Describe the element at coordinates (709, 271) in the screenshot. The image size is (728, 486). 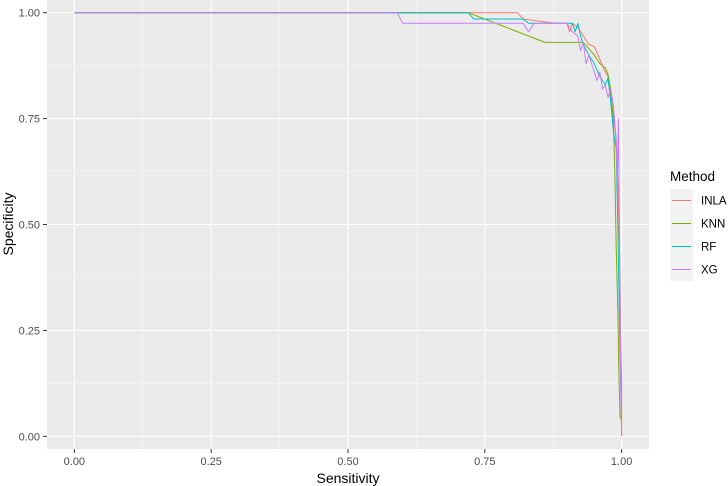
I see `legend-label-xg: XG` at that location.